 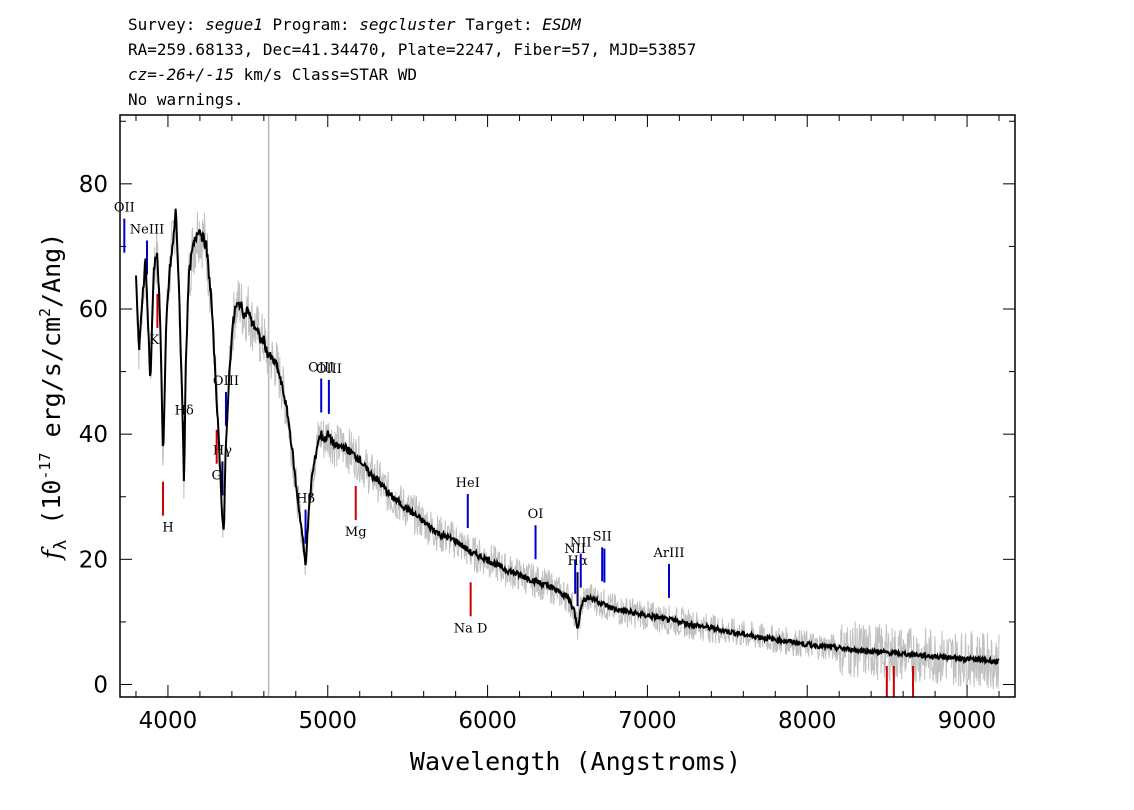 What do you see at coordinates (100, 685) in the screenshot?
I see `y-tick-label: 0` at bounding box center [100, 685].